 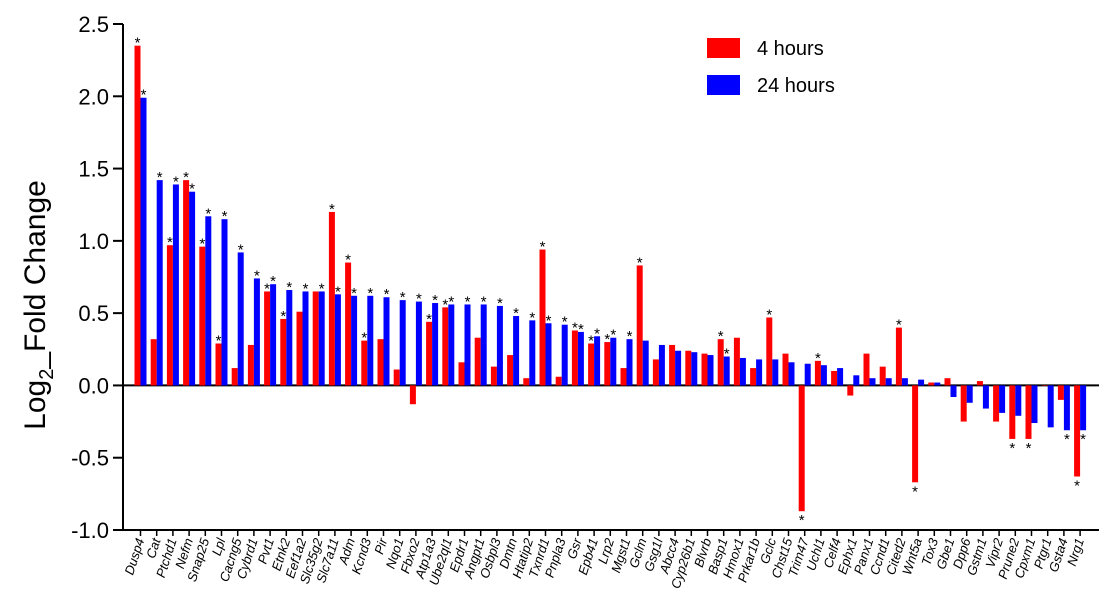 What do you see at coordinates (90, 530) in the screenshot?
I see `y-tick-label: -1.0` at bounding box center [90, 530].